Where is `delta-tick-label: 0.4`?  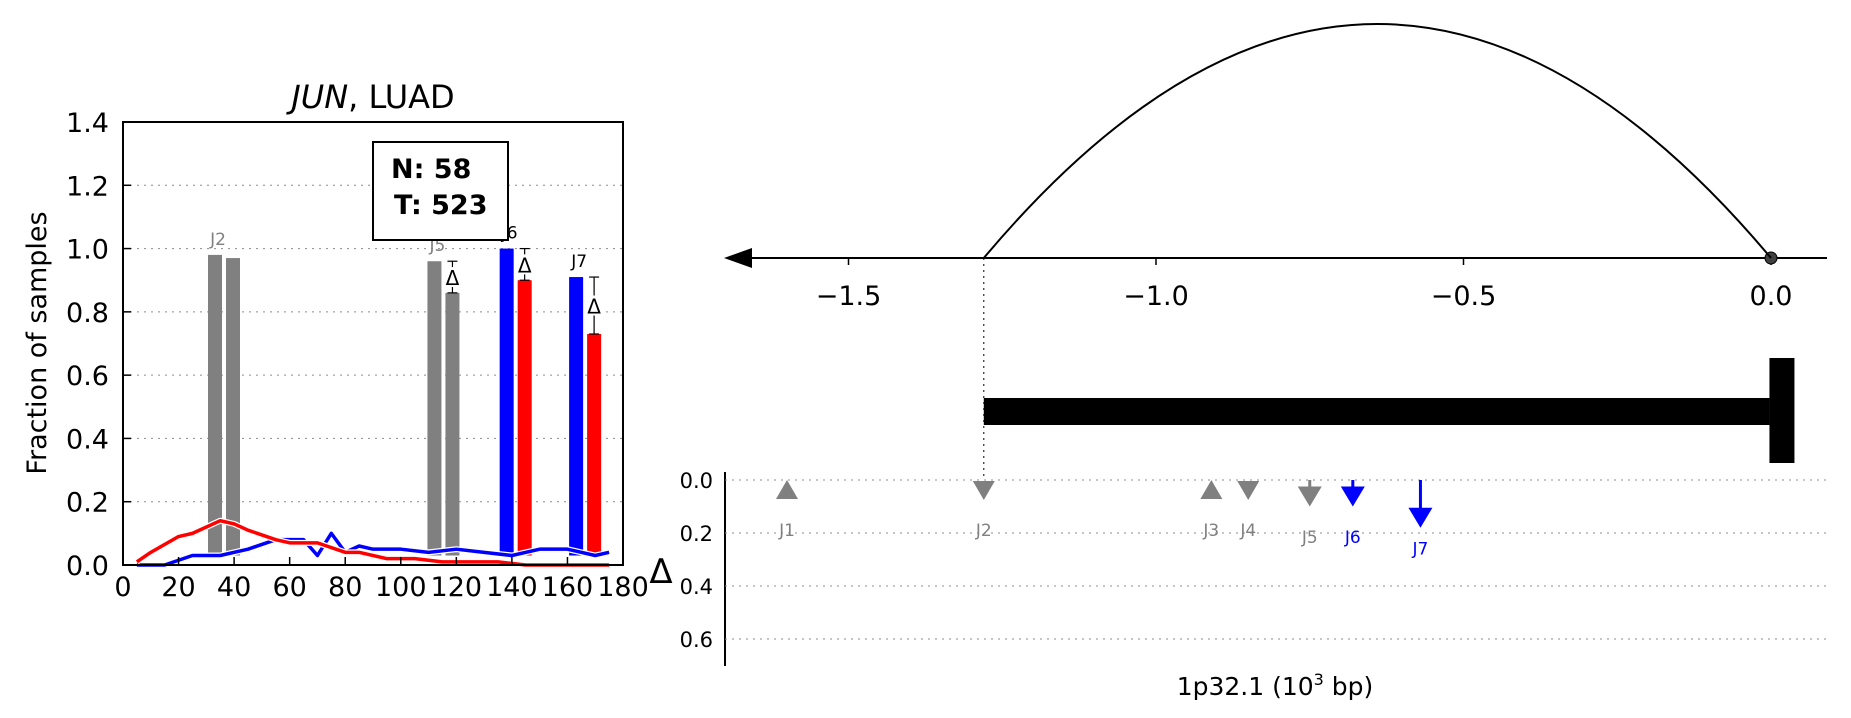 delta-tick-label: 0.4 is located at coordinates (696, 587).